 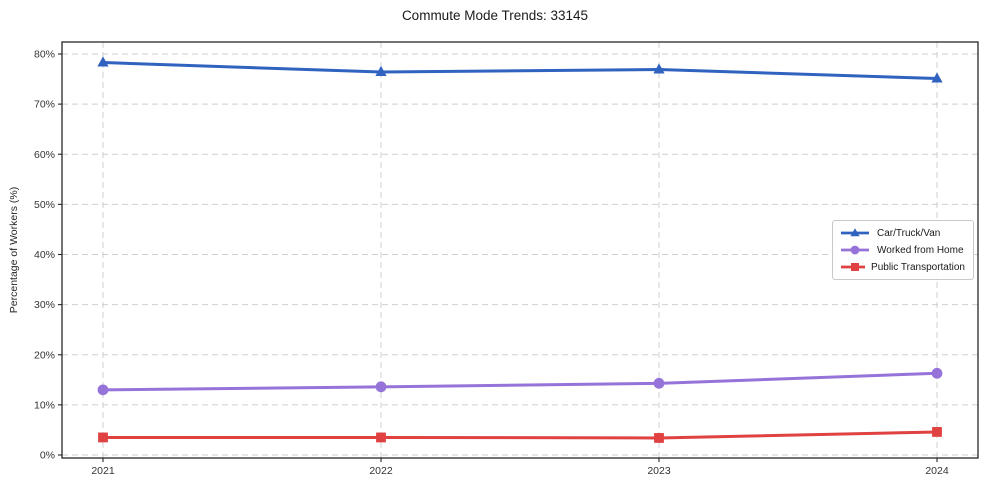 I want to click on legend-item-car-truck-van: Car/Truck/Van, so click(x=902, y=233).